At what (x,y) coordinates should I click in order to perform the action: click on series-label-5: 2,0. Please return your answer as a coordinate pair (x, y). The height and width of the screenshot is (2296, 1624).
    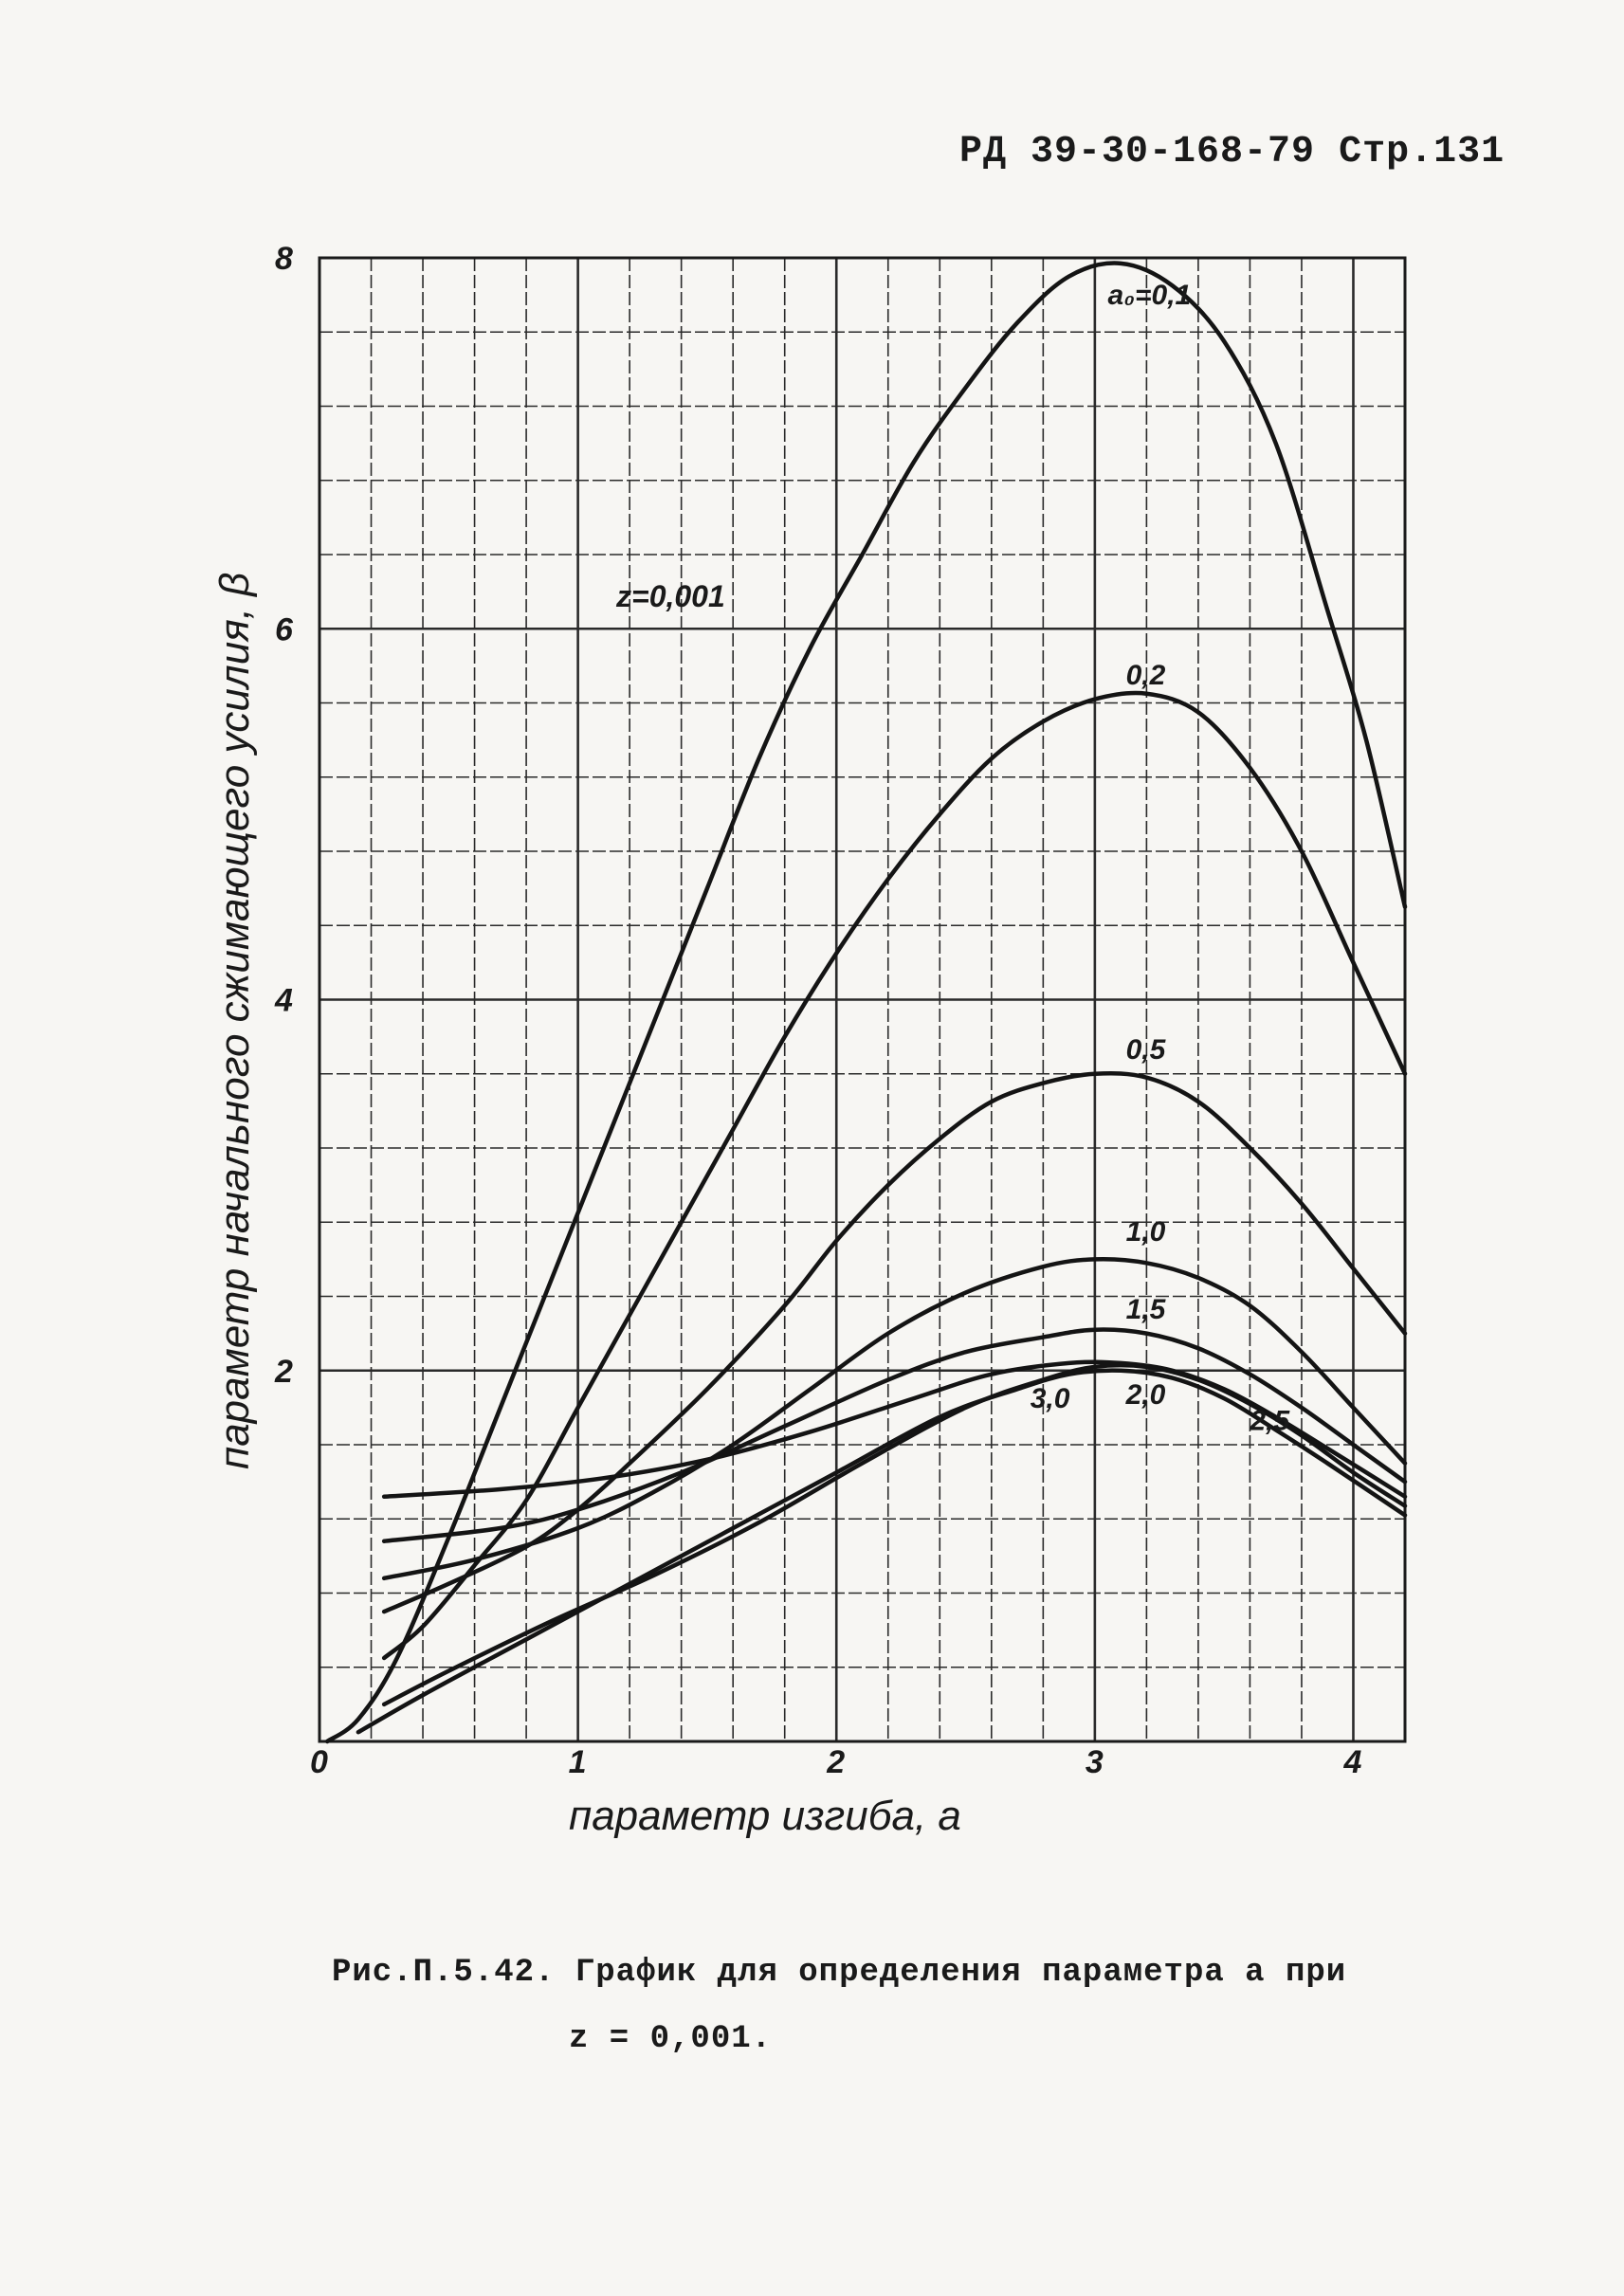
    Looking at the image, I should click on (1145, 1395).